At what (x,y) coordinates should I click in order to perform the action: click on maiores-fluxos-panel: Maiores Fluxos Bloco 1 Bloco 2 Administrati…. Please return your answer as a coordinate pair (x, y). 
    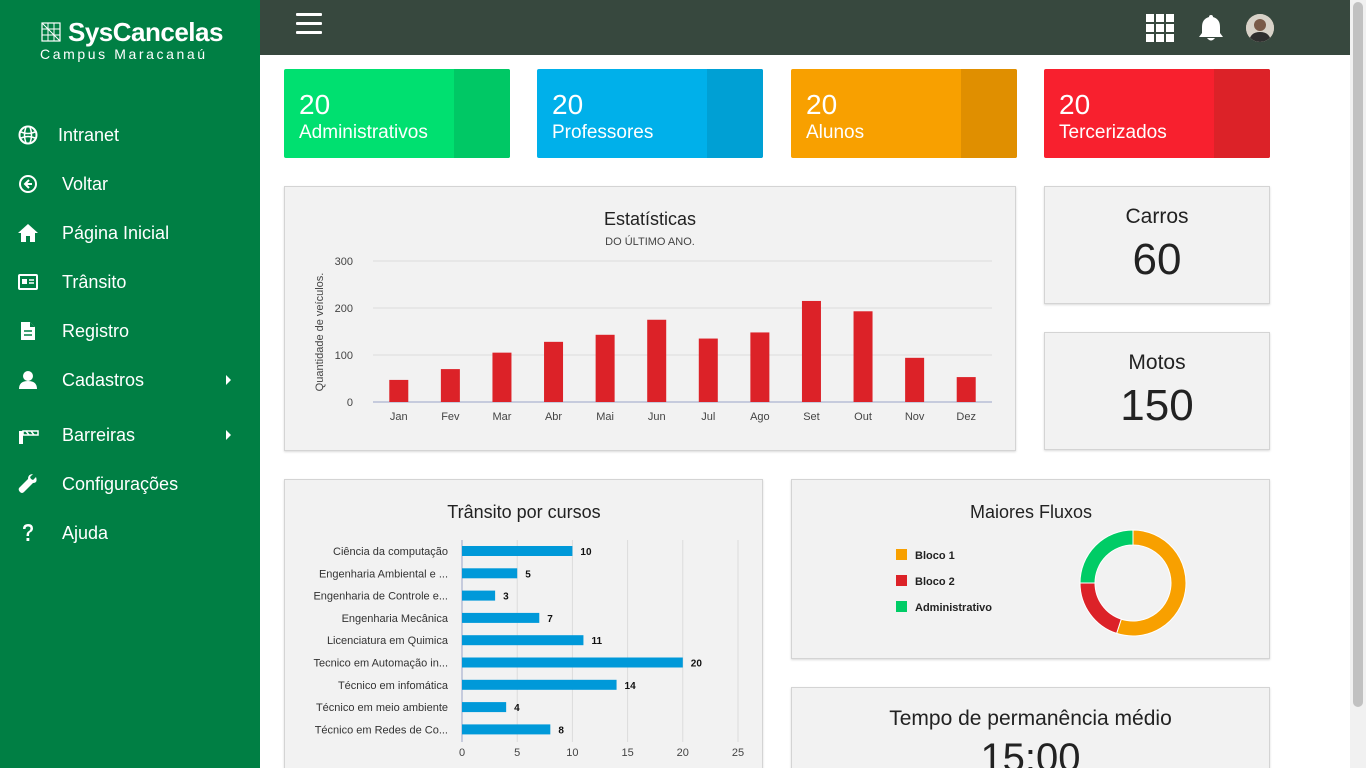
    Looking at the image, I should click on (1030, 569).